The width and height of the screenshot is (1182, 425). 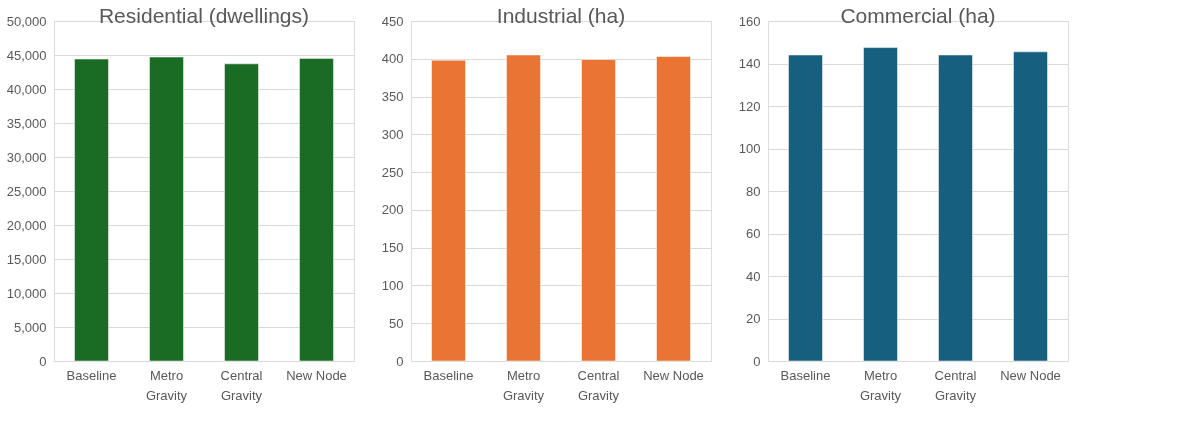 I want to click on chart-title: Residential (dwellings), so click(x=204, y=15).